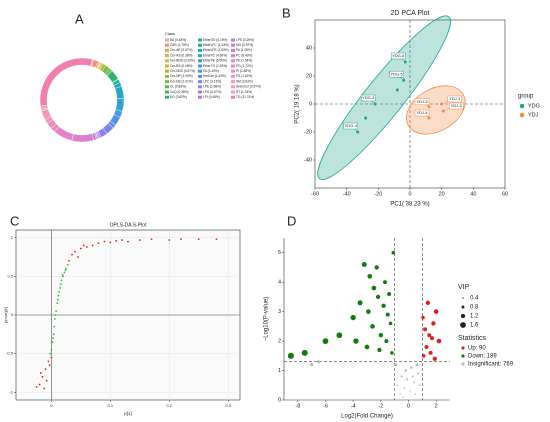 The height and width of the screenshot is (422, 550). What do you see at coordinates (310, 104) in the screenshot?
I see `y-tick-label: 0` at bounding box center [310, 104].